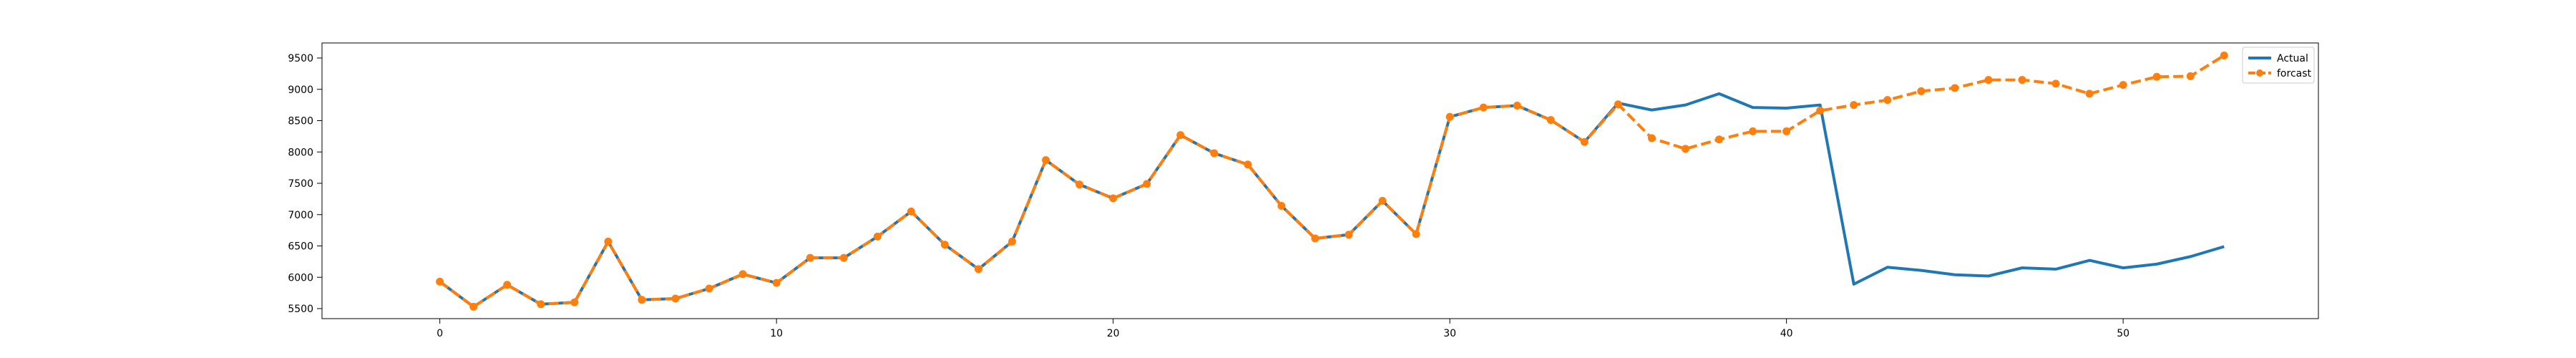  What do you see at coordinates (1449, 333) in the screenshot?
I see `x-tick-label: 30` at bounding box center [1449, 333].